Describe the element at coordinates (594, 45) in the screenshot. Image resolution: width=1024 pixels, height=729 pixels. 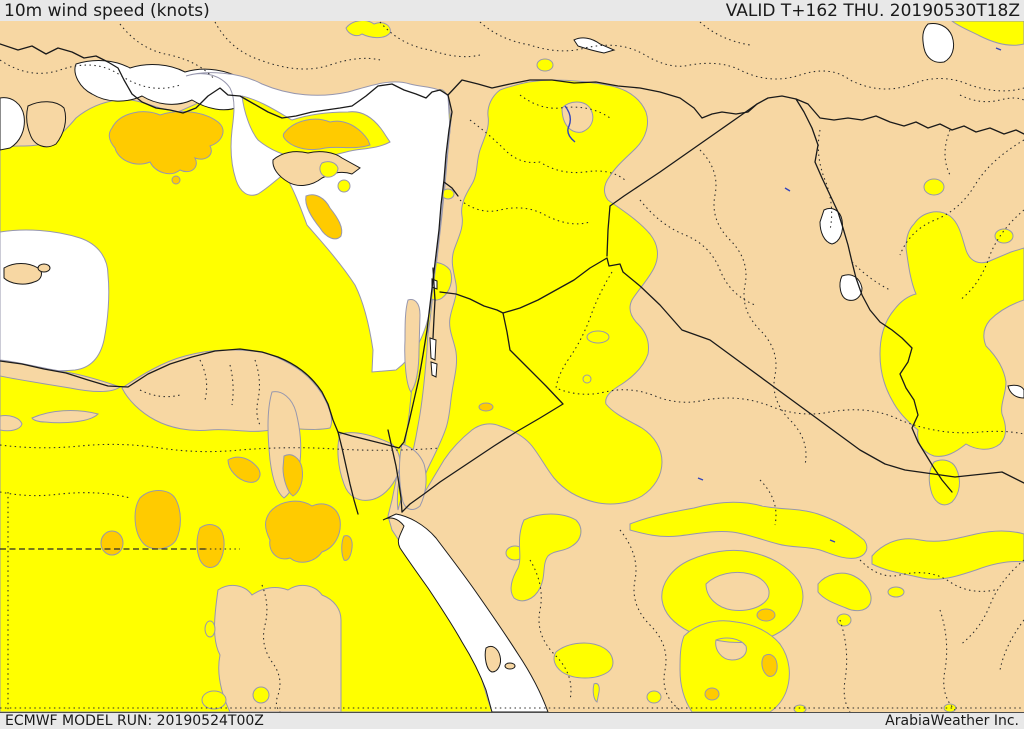
I see `lake-ataturk` at that location.